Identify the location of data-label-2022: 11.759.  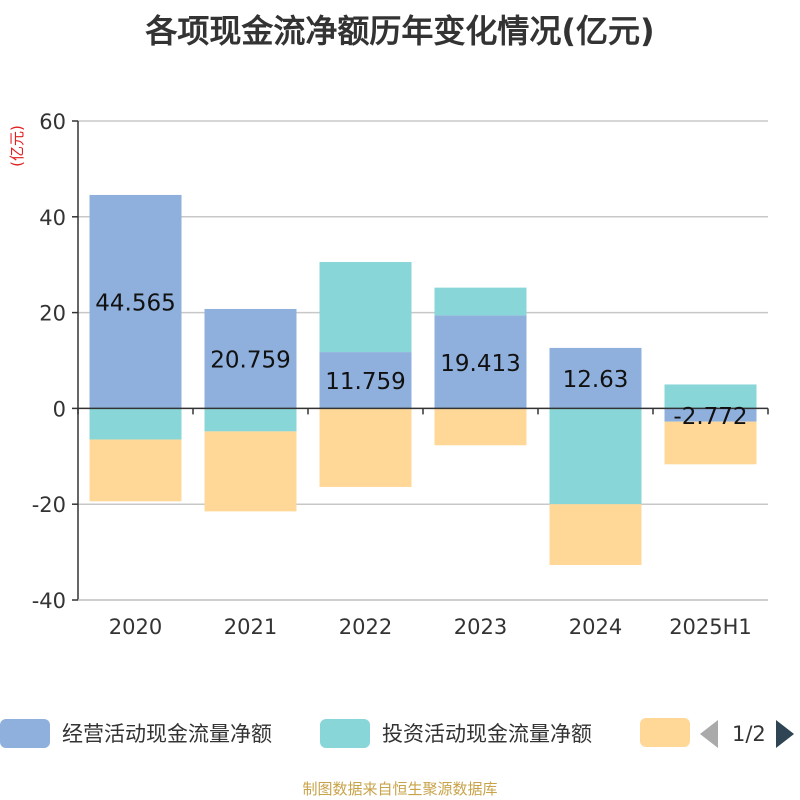
(365, 382).